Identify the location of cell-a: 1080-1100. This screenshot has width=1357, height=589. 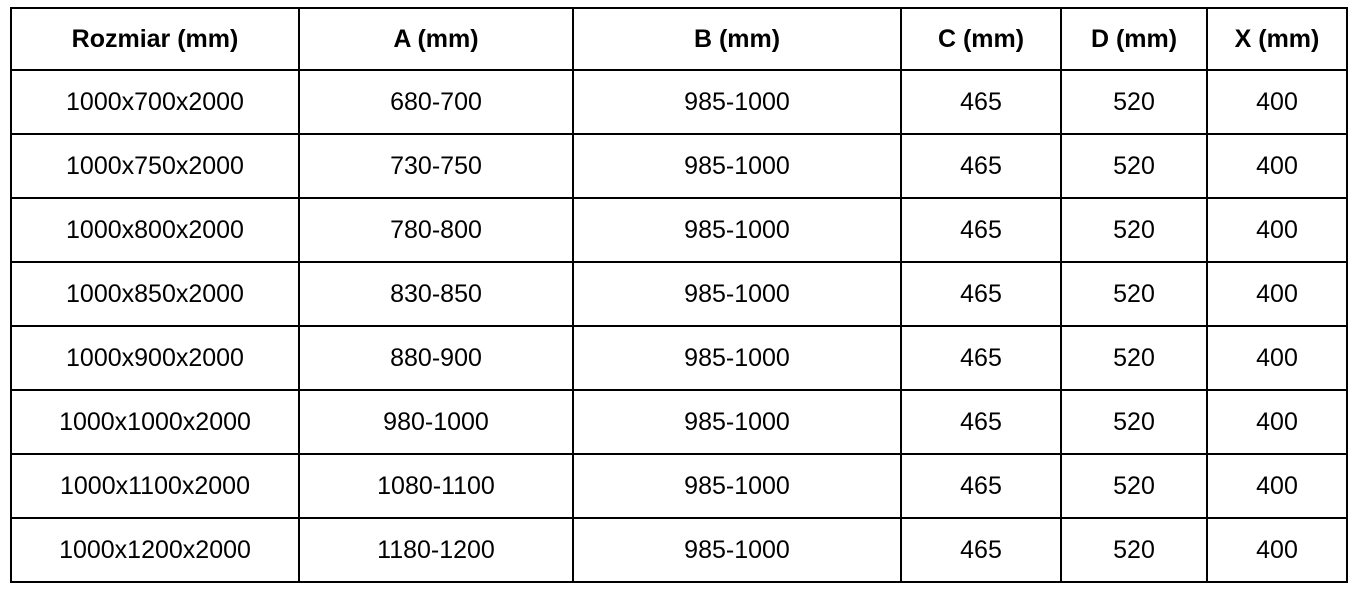
(436, 486).